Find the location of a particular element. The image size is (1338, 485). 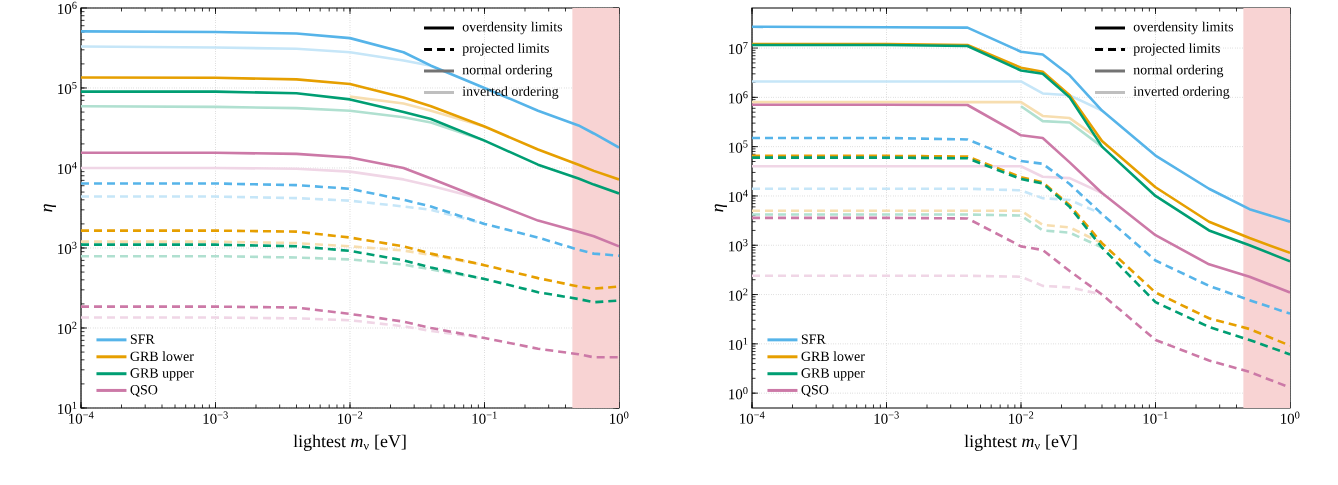

annotation: inverted ordering is located at coordinates (1181, 92).